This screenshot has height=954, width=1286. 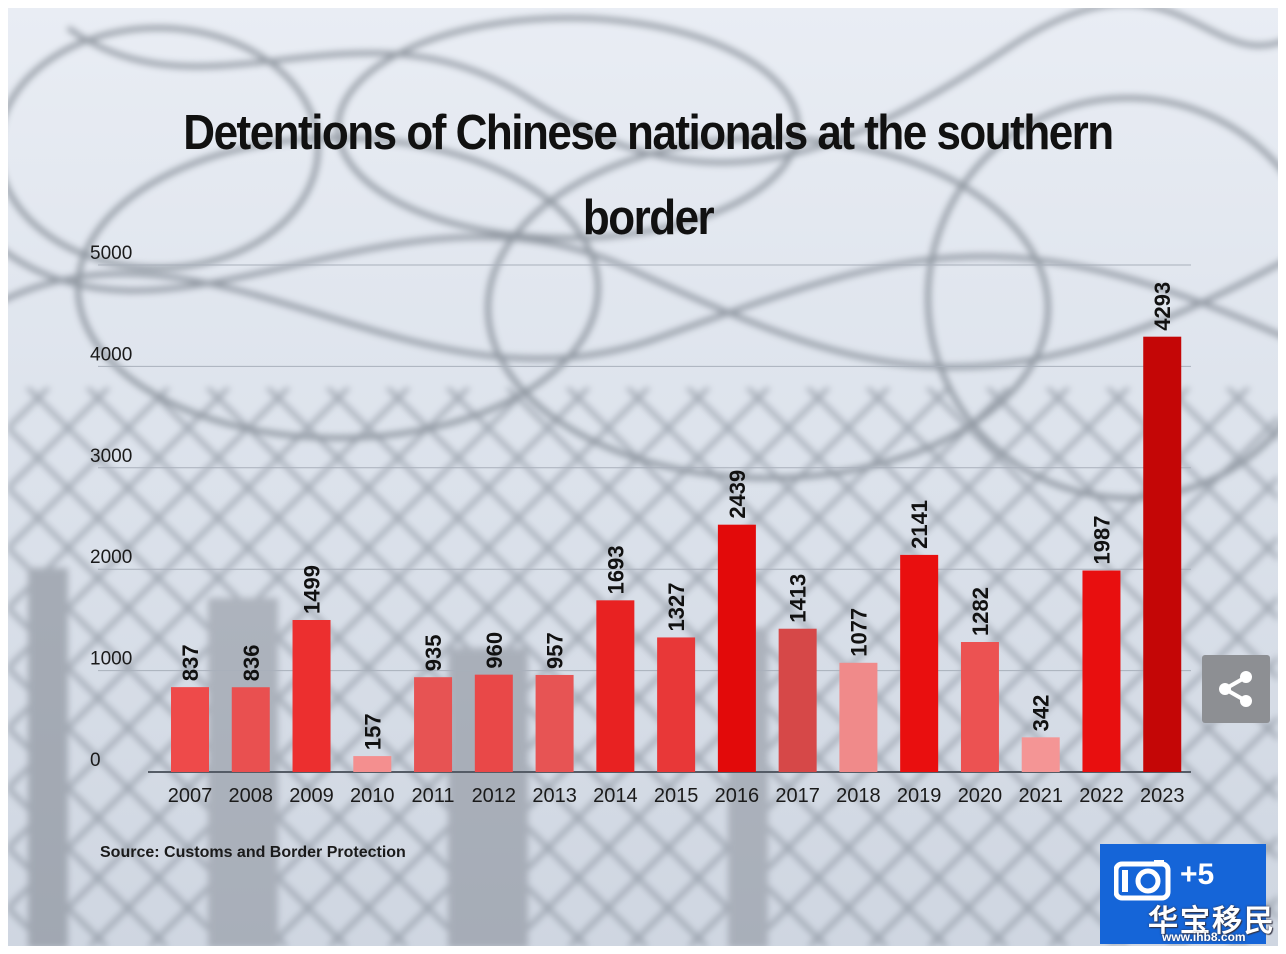 I want to click on x-tick-label: 2011, so click(x=433, y=796).